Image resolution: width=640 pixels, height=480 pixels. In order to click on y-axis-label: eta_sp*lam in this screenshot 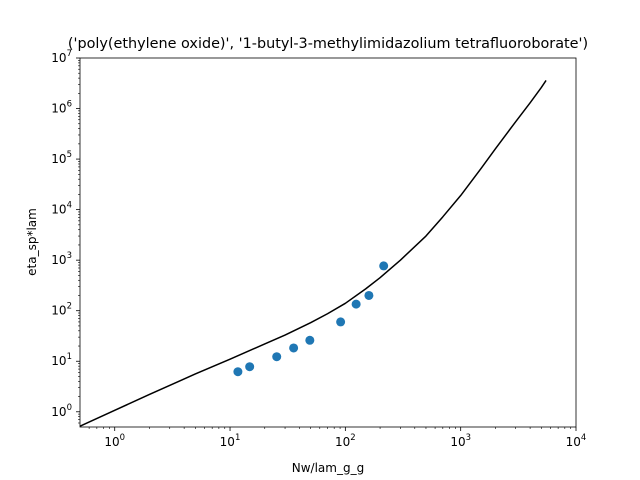, I will do `click(32, 242)`.